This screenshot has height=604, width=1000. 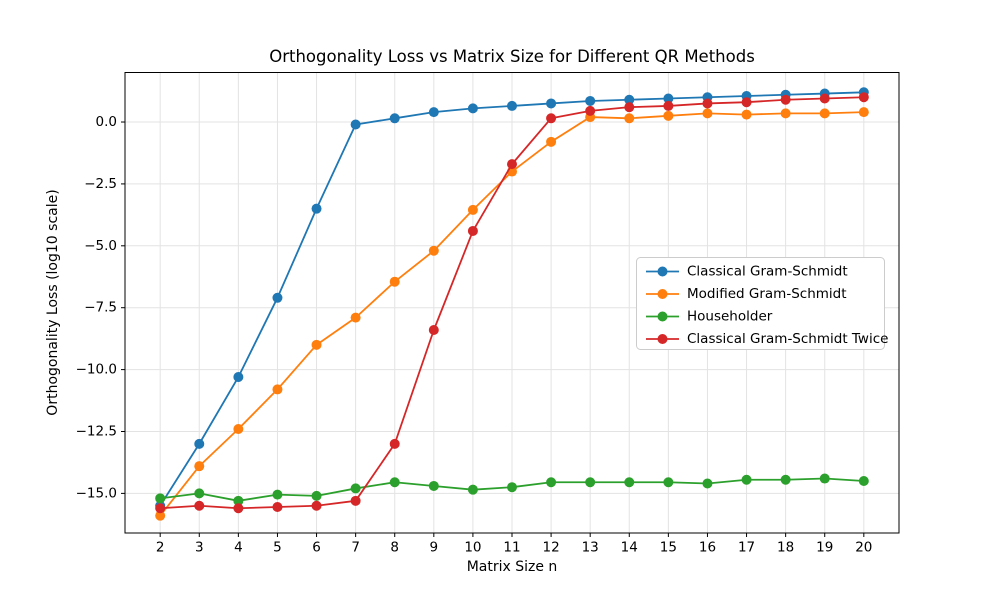 What do you see at coordinates (511, 548) in the screenshot?
I see `x-tick-label: 11` at bounding box center [511, 548].